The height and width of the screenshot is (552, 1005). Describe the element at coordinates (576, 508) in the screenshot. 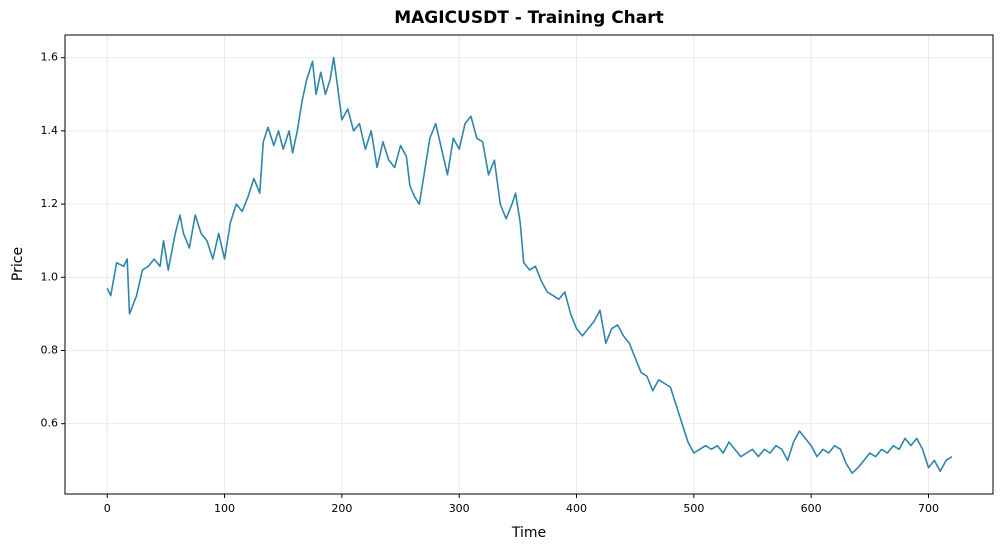

I see `x-tick-label: 400` at that location.